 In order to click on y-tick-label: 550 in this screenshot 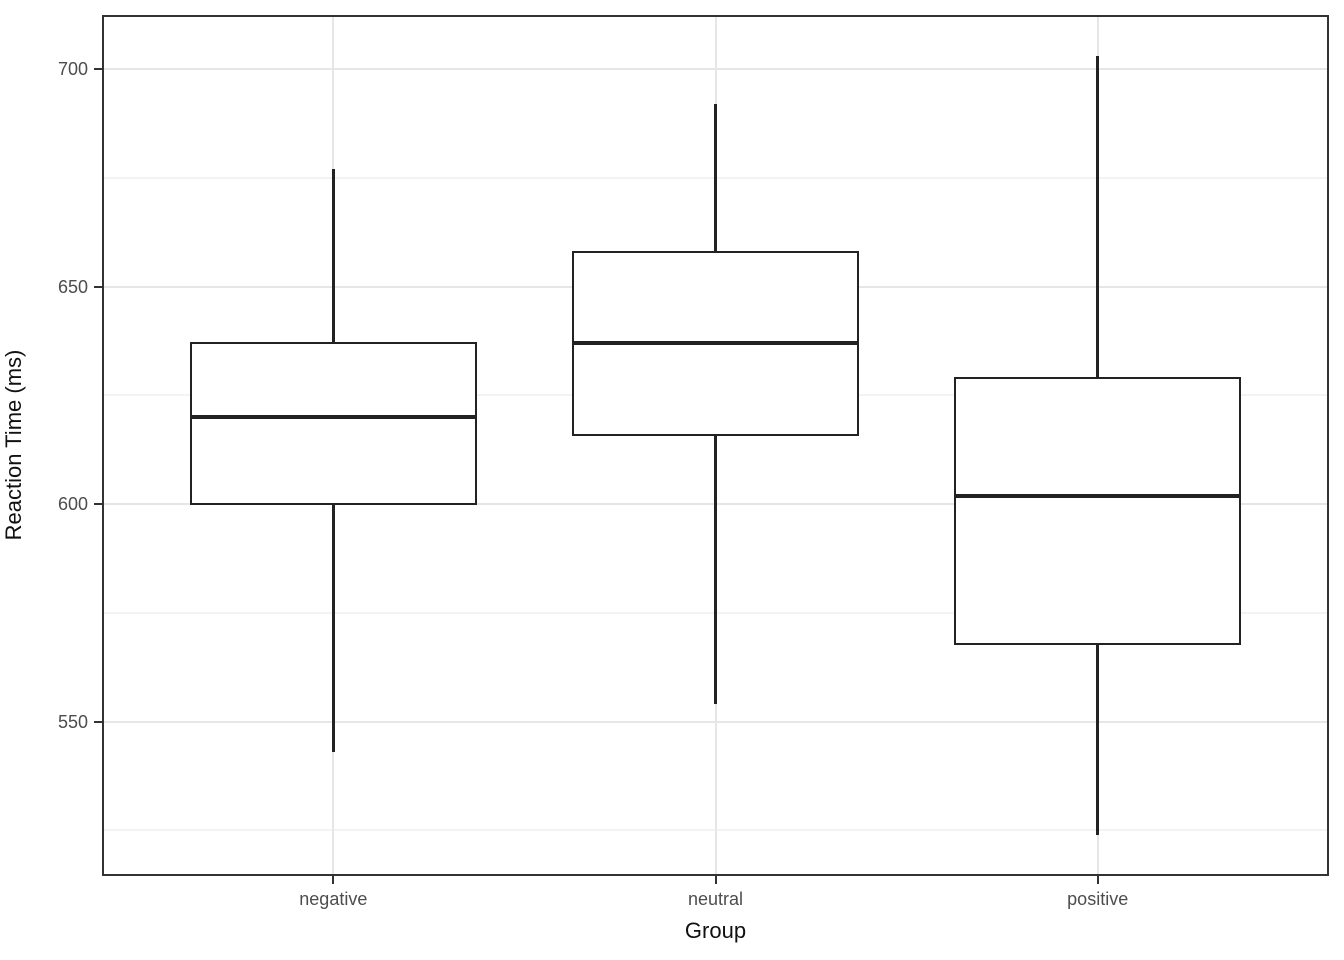, I will do `click(72, 721)`.